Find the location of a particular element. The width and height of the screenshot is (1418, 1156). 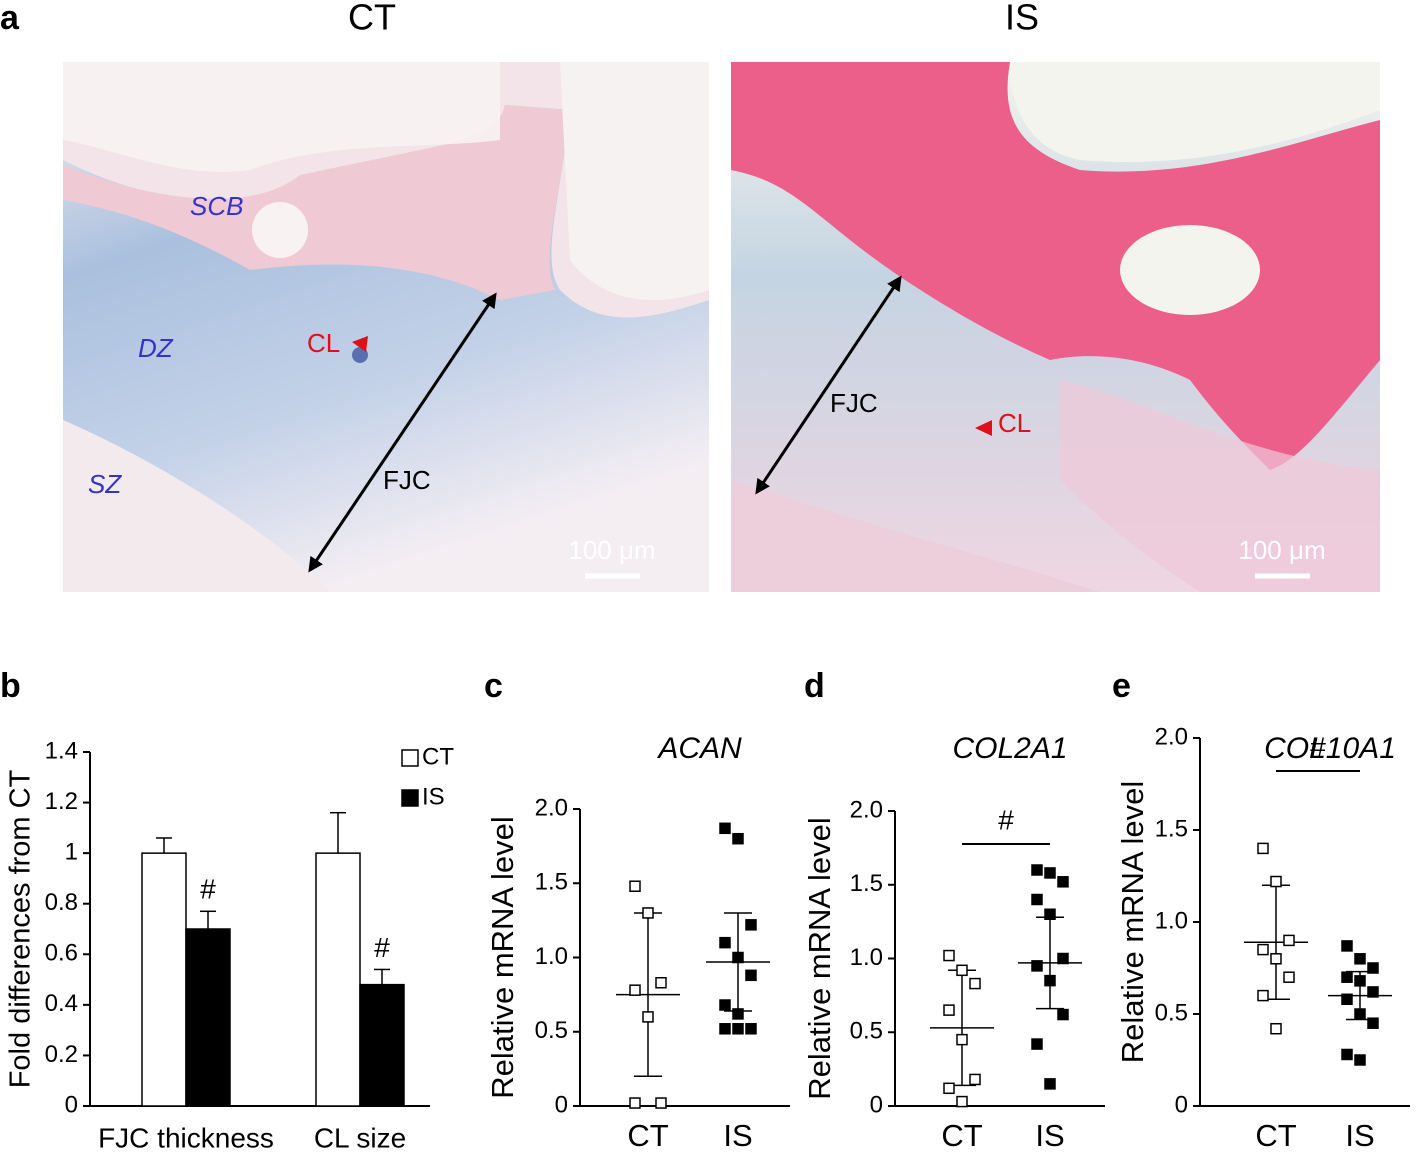

y-tick-label: 0.2 is located at coordinates (61, 1054).